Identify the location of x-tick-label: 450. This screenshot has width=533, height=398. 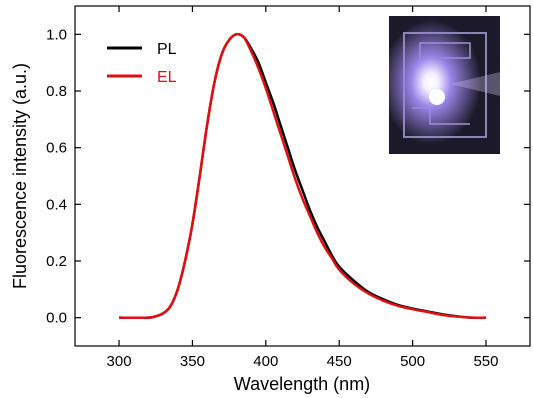
(339, 361).